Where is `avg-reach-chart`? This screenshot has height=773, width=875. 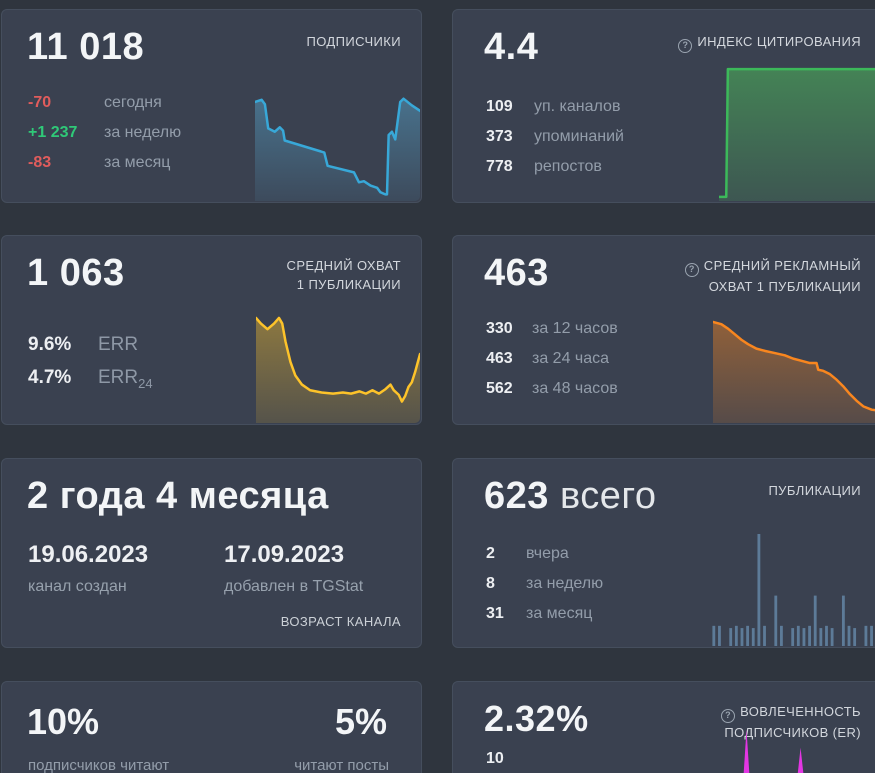
avg-reach-chart is located at coordinates (338, 366).